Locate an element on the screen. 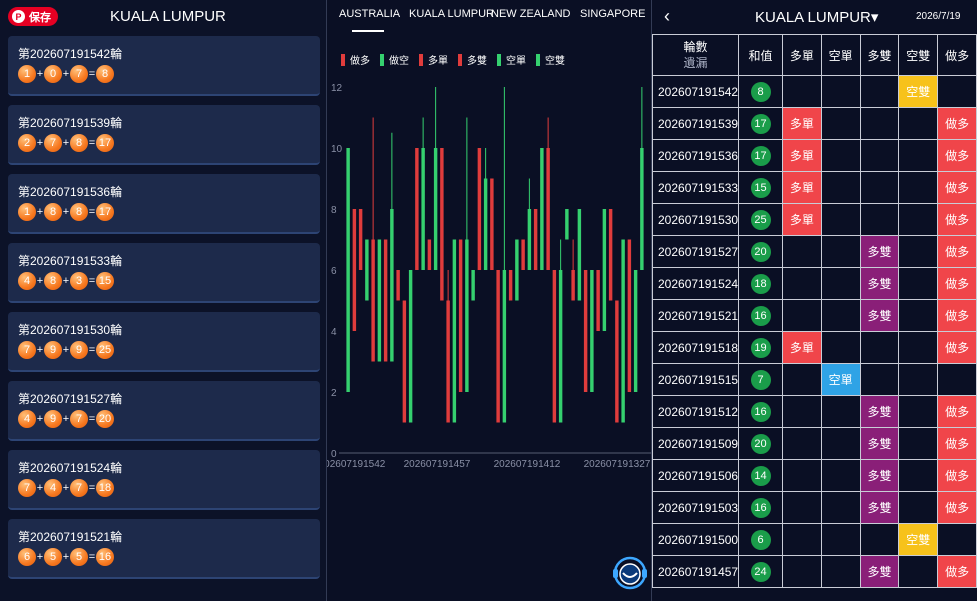 Image resolution: width=977 pixels, height=601 pixels. draw-card: 第202607191536輪 1 + 8 + 8 = 17 is located at coordinates (164, 204).